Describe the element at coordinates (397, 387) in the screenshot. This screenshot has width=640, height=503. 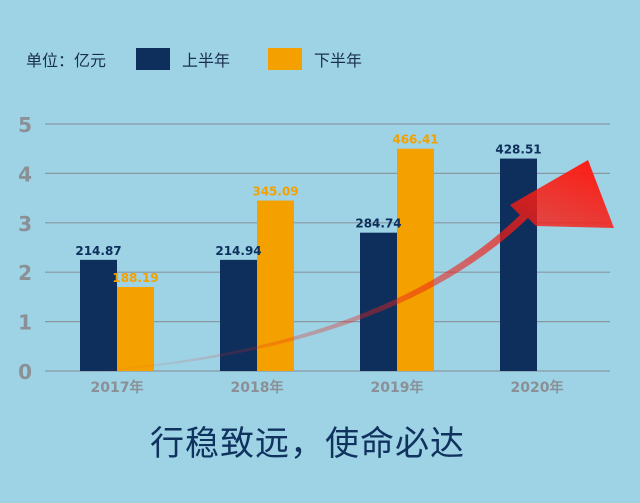
I see `x-tick-label: 2019年` at that location.